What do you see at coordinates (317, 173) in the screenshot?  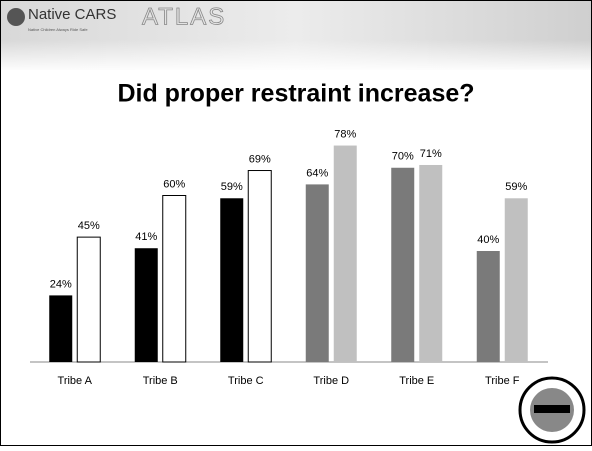 I see `data-label: 64%` at bounding box center [317, 173].